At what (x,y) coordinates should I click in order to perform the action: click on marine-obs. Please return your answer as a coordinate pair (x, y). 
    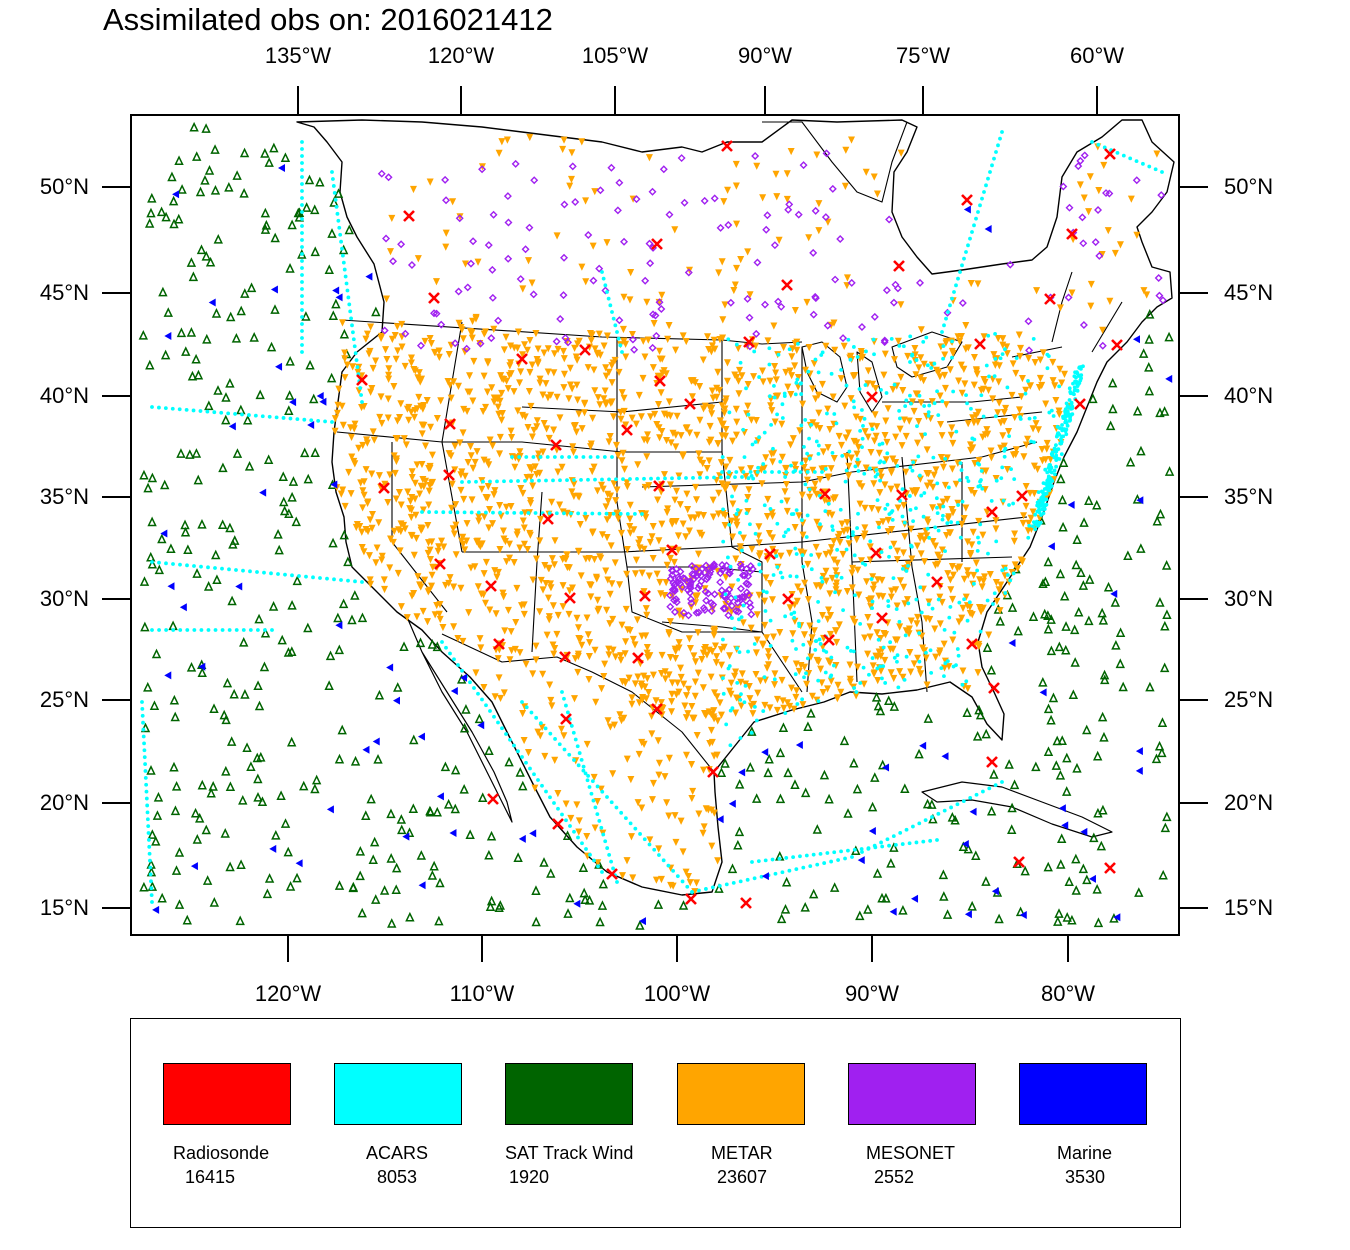
    Looking at the image, I should click on (799, 745).